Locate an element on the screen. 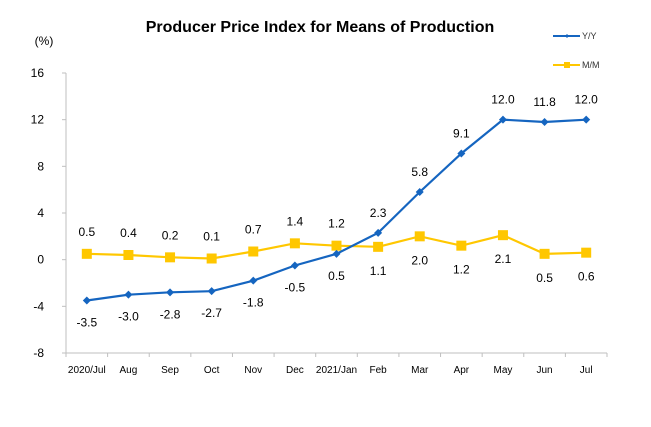  legend: Y/Y M/M is located at coordinates (576, 50).